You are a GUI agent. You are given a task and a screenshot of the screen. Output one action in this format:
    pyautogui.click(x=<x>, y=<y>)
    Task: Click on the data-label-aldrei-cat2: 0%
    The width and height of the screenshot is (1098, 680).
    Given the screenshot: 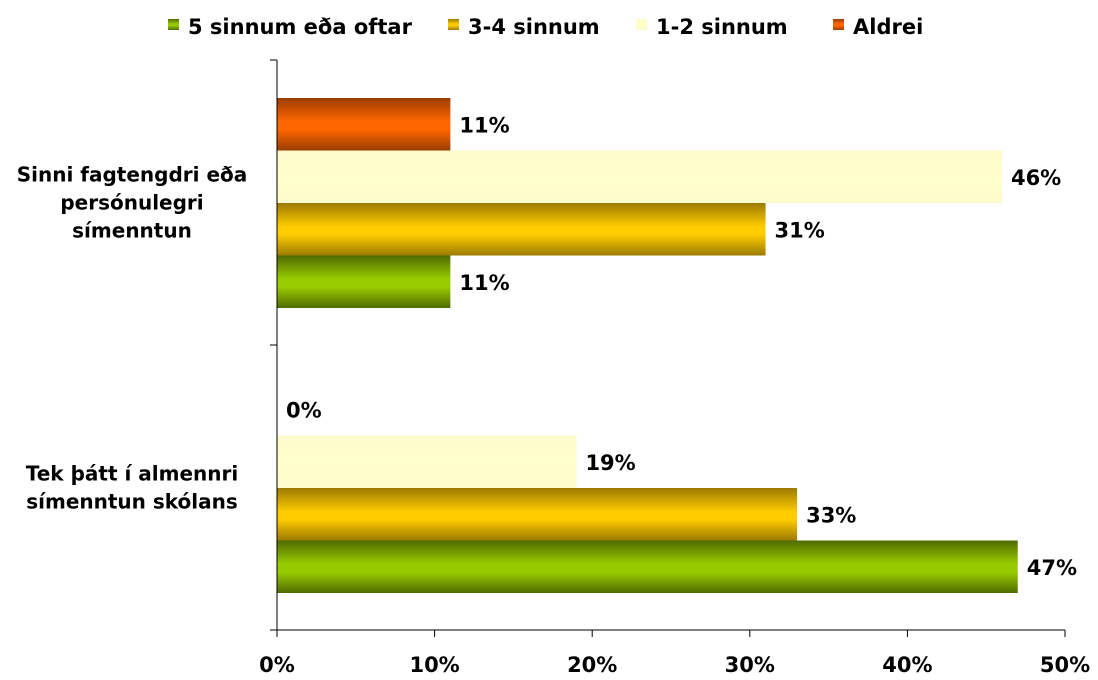 What is the action you would take?
    pyautogui.click(x=304, y=410)
    